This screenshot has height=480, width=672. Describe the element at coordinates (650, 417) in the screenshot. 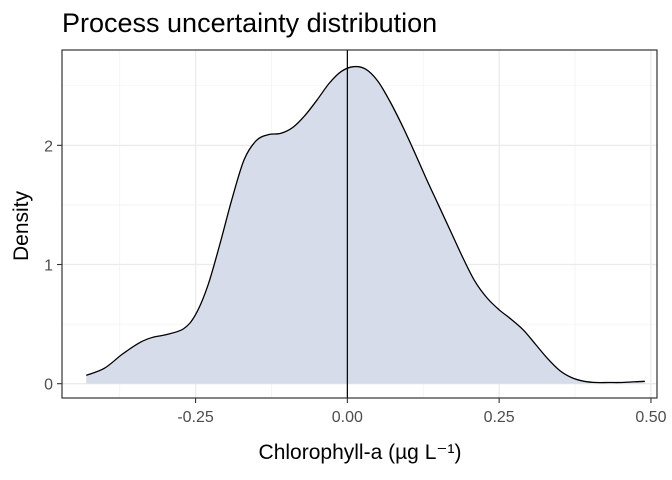

I see `x-tick-label: 0.50` at that location.